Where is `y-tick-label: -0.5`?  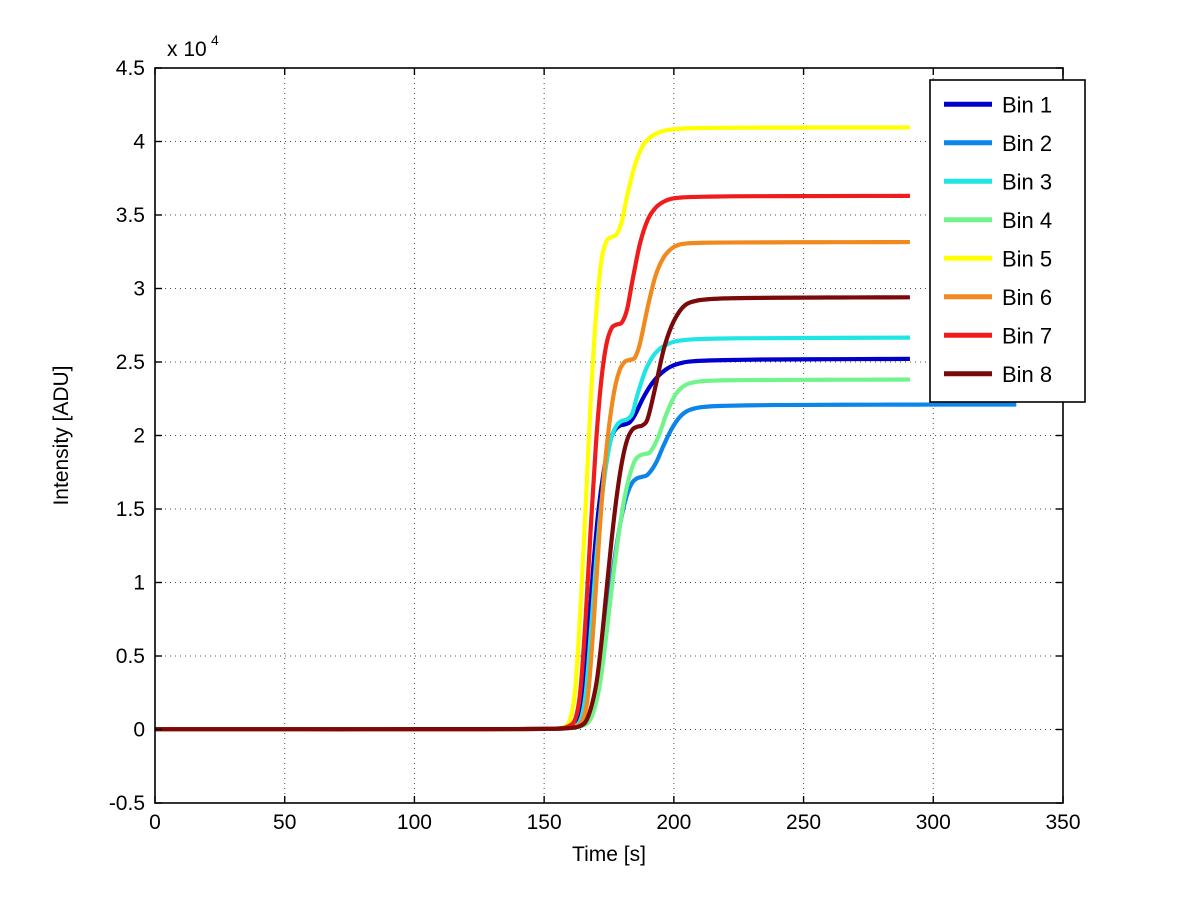
y-tick-label: -0.5 is located at coordinates (127, 803).